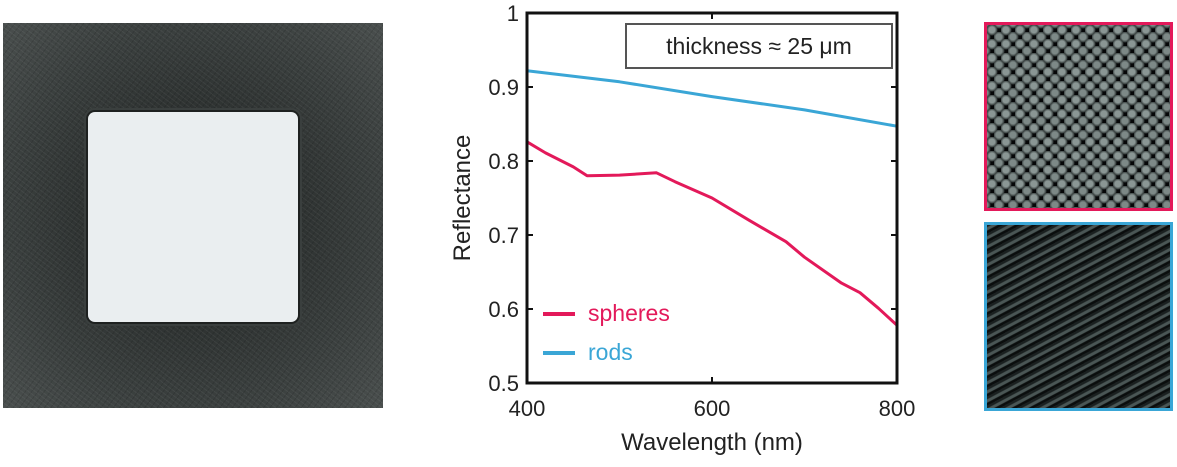 The image size is (1177, 467). I want to click on x-tick-label: 600, so click(712, 408).